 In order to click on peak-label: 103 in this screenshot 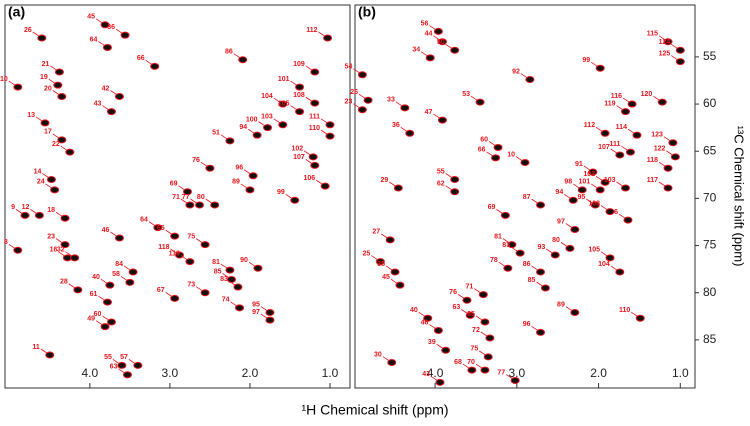, I will do `click(610, 180)`.